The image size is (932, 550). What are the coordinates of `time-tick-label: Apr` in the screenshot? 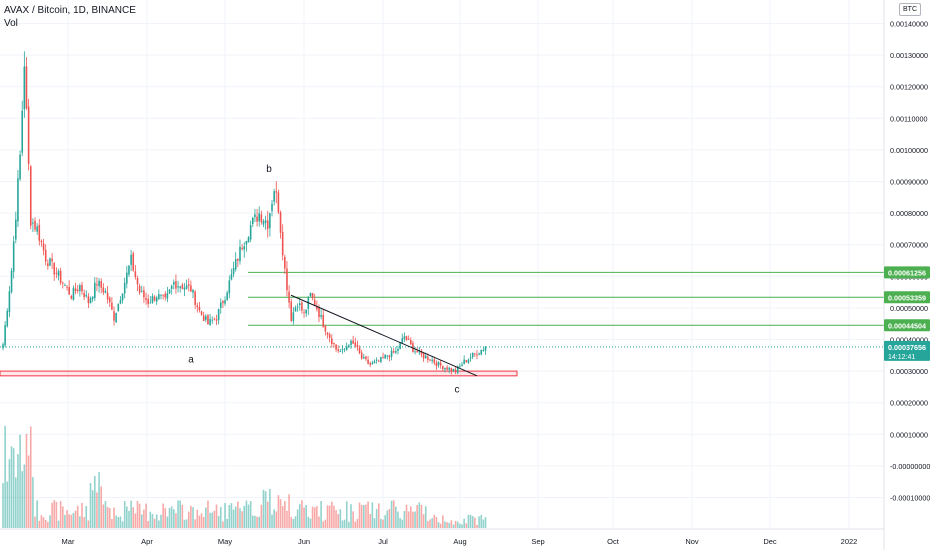 It's located at (147, 541).